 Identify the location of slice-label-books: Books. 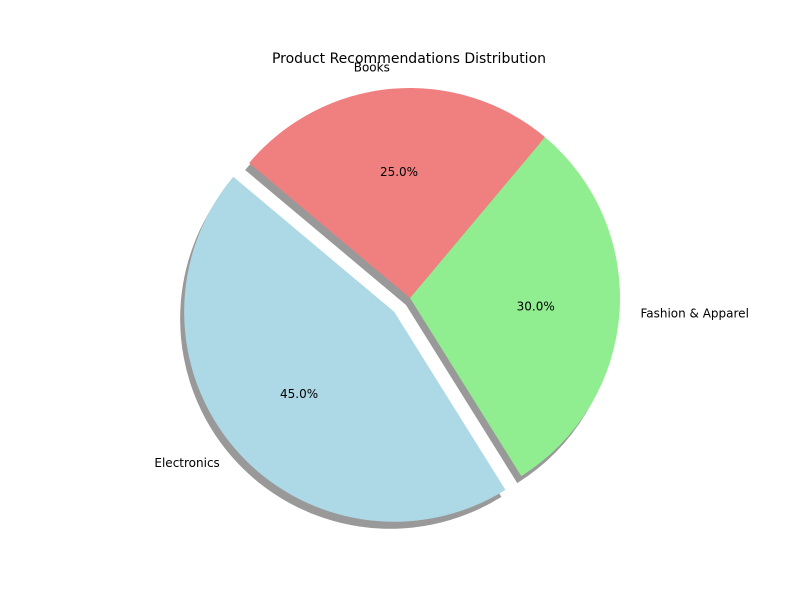
(372, 67).